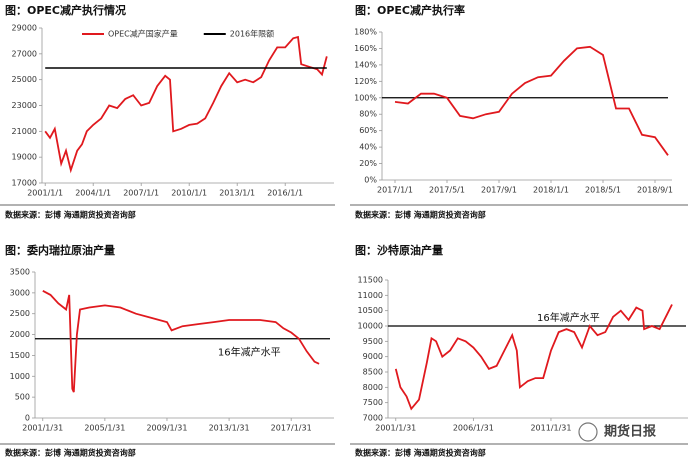  I want to click on y-tick-label: 1500, so click(20, 355).